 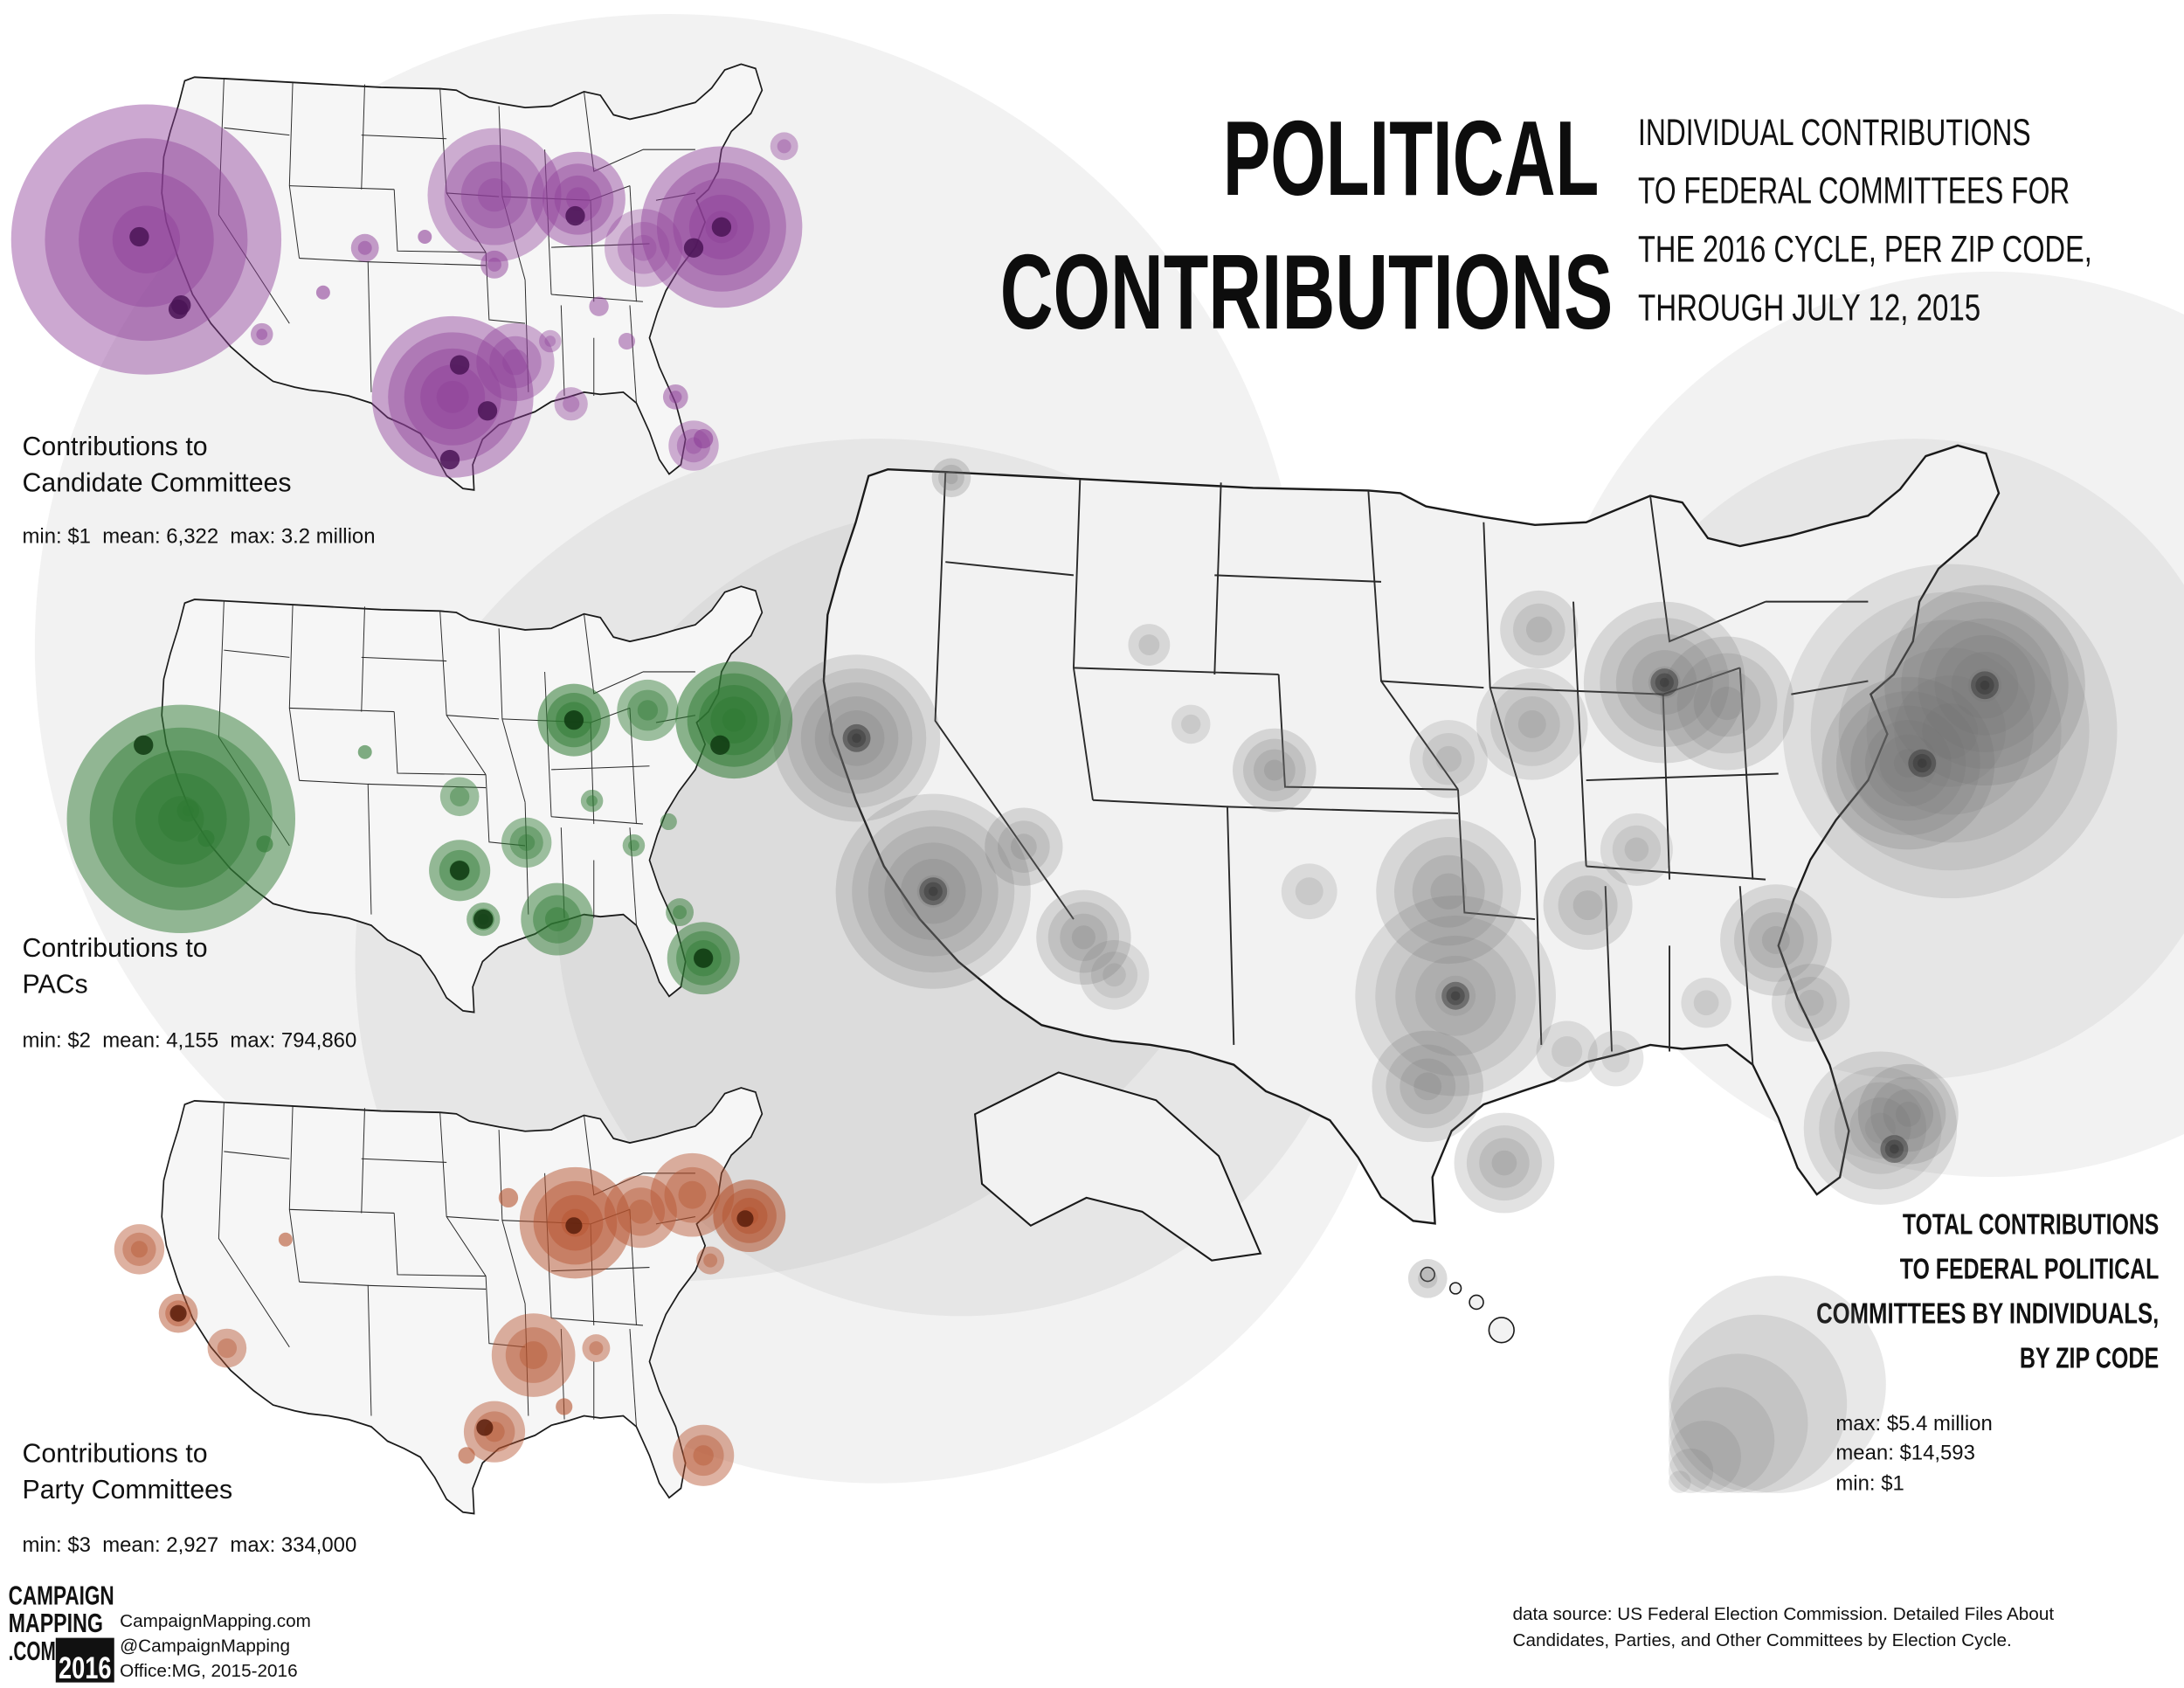 I want to click on pac-core, so click(x=704, y=958).